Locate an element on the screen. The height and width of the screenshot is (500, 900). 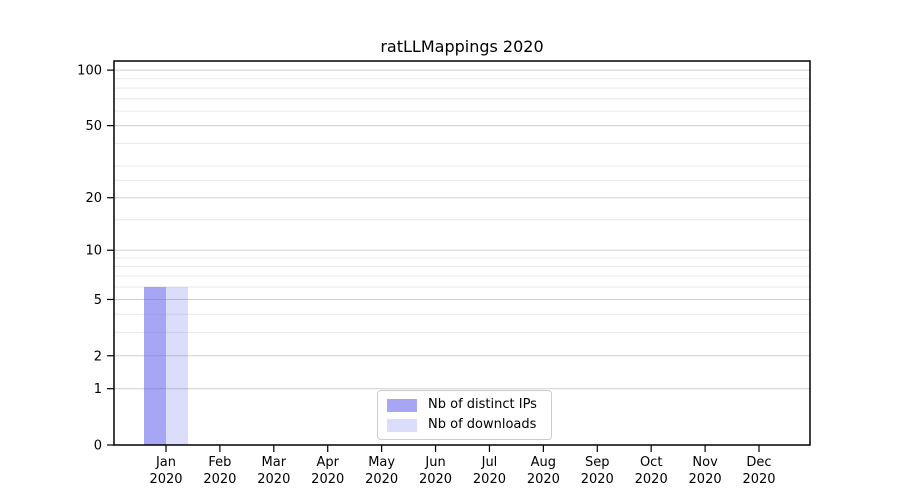
y-tick-label: 5 is located at coordinates (98, 300).